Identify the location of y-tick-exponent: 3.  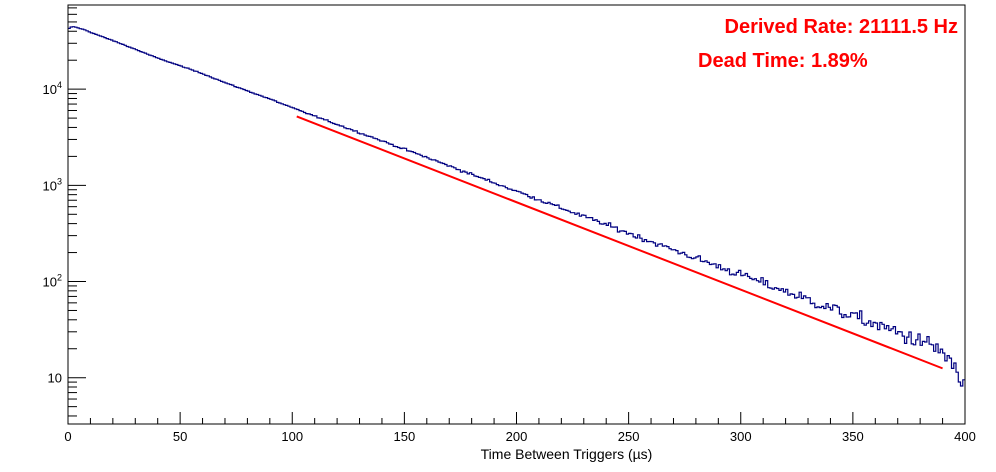
(59, 181).